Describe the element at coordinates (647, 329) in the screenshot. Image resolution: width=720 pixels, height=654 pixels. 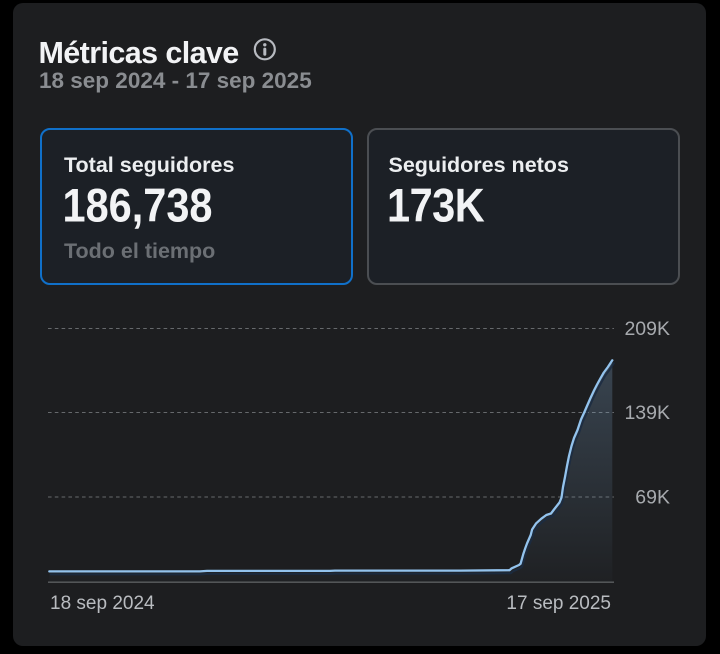
I see `svg-text: 209K` at that location.